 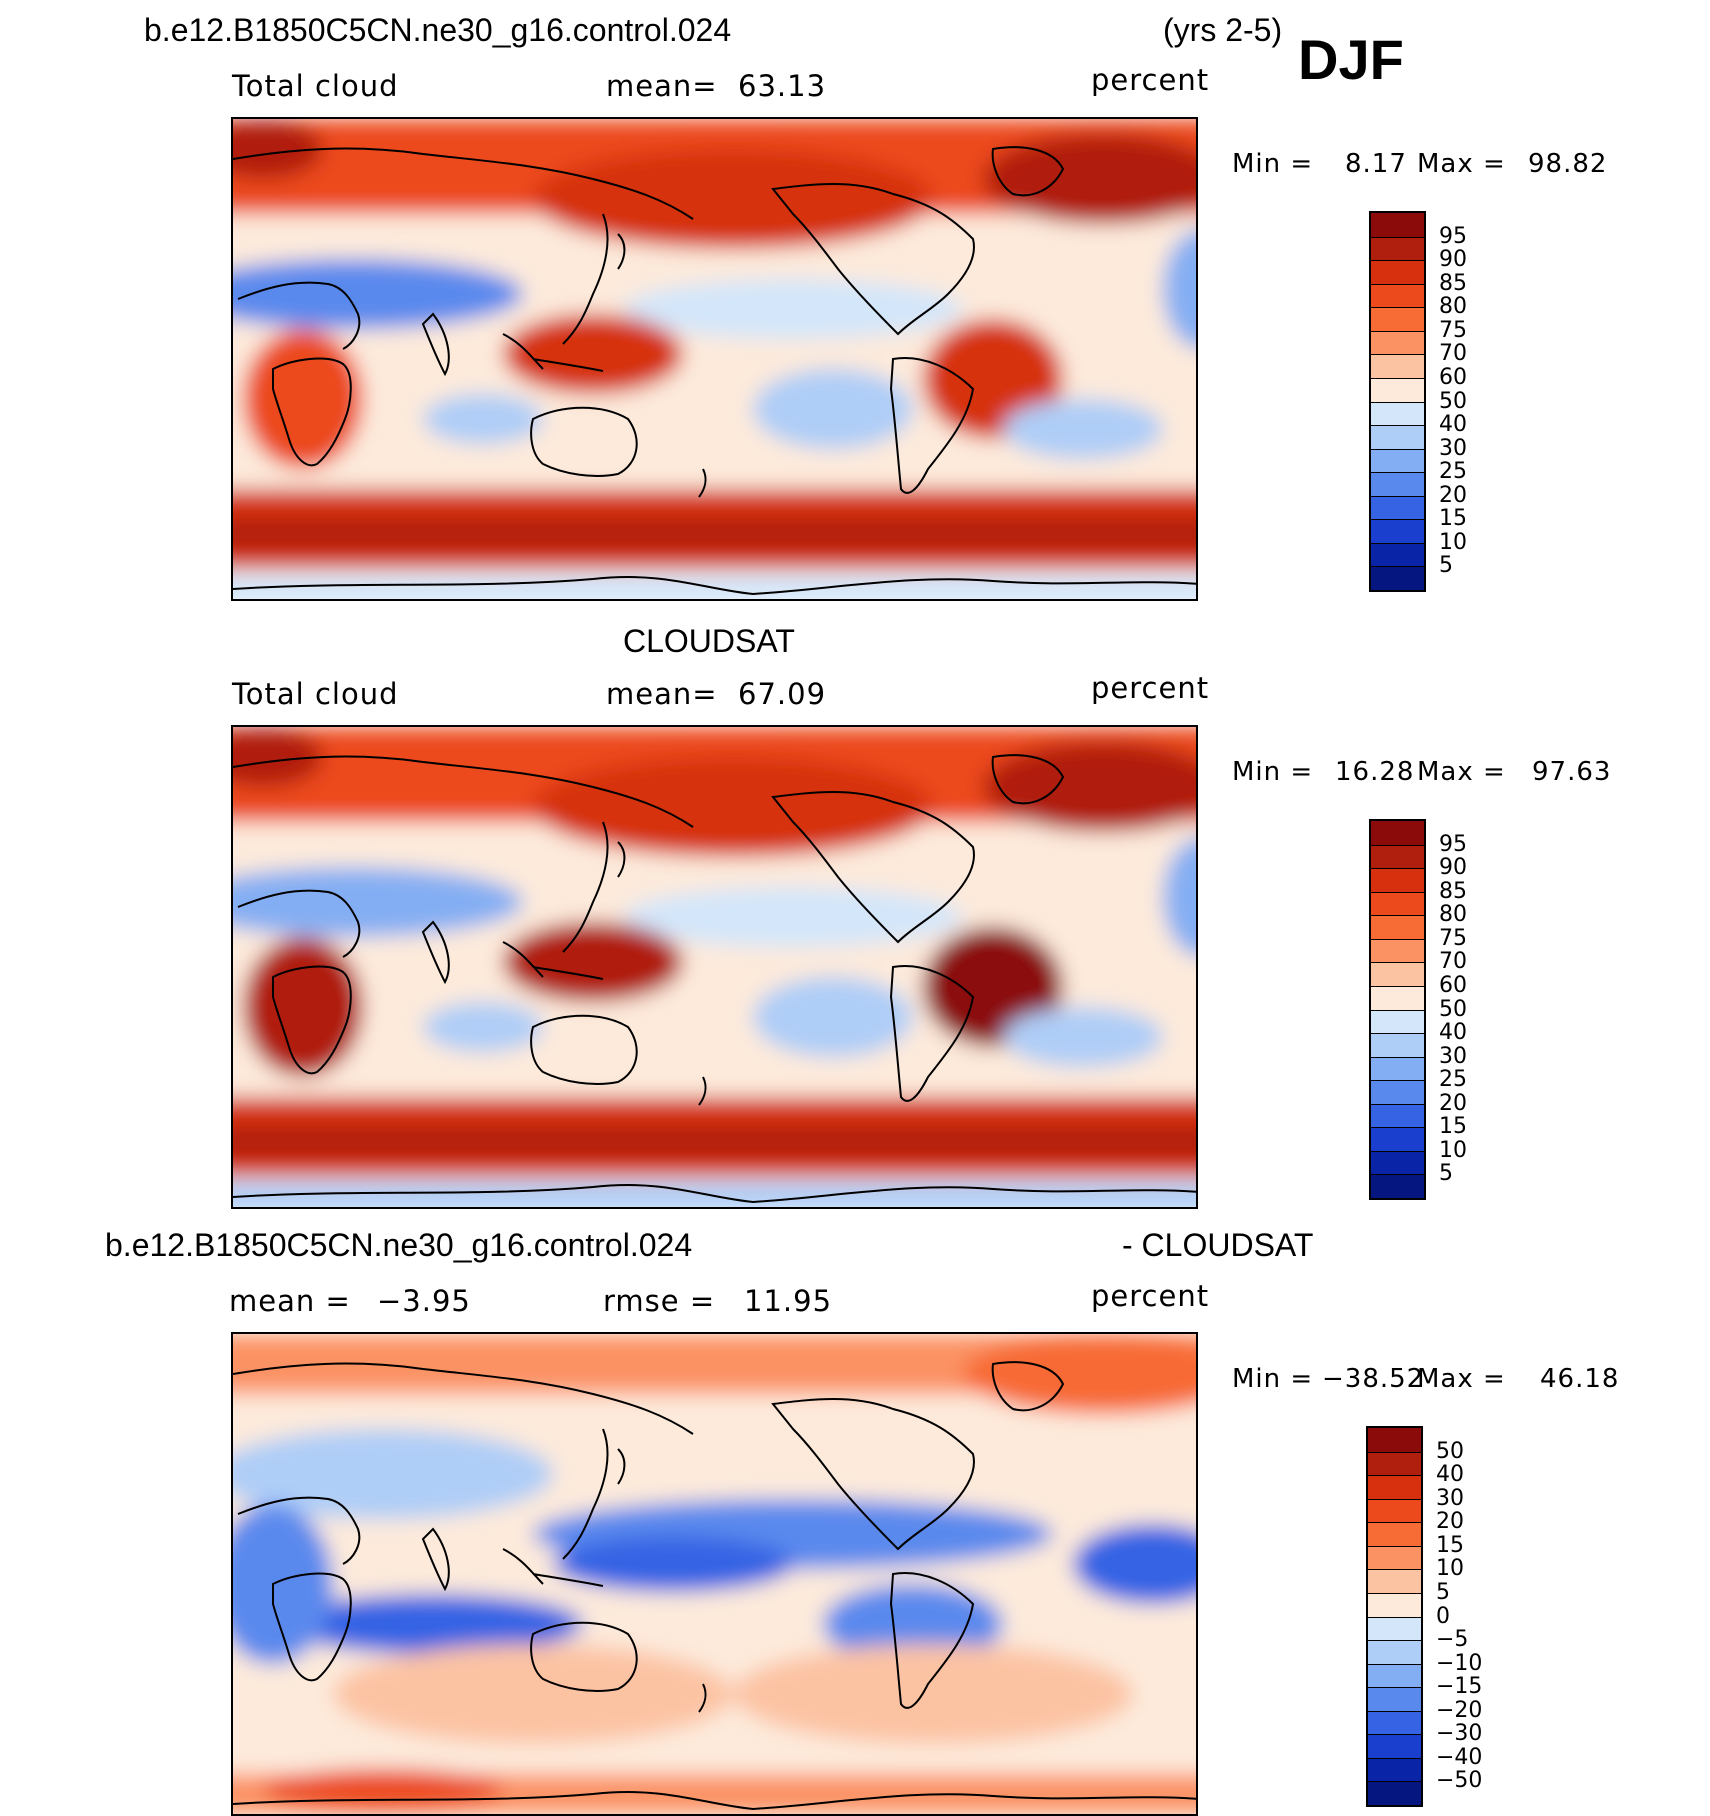 What do you see at coordinates (1453, 844) in the screenshot?
I see `colorbar-tick-label: 95` at bounding box center [1453, 844].